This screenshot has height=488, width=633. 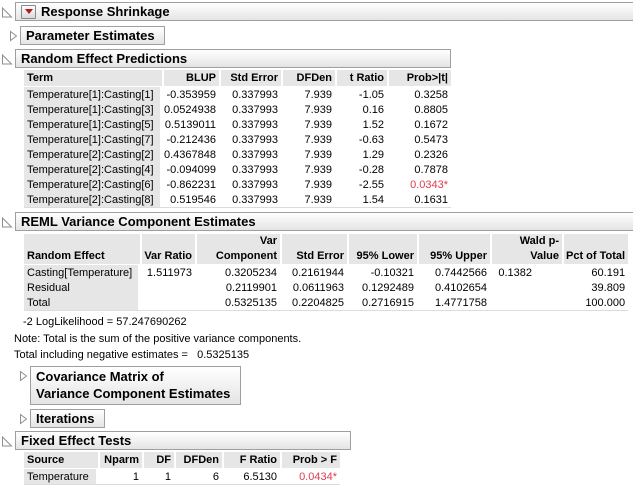 I want to click on cell-source: Temperature, so click(x=61, y=476).